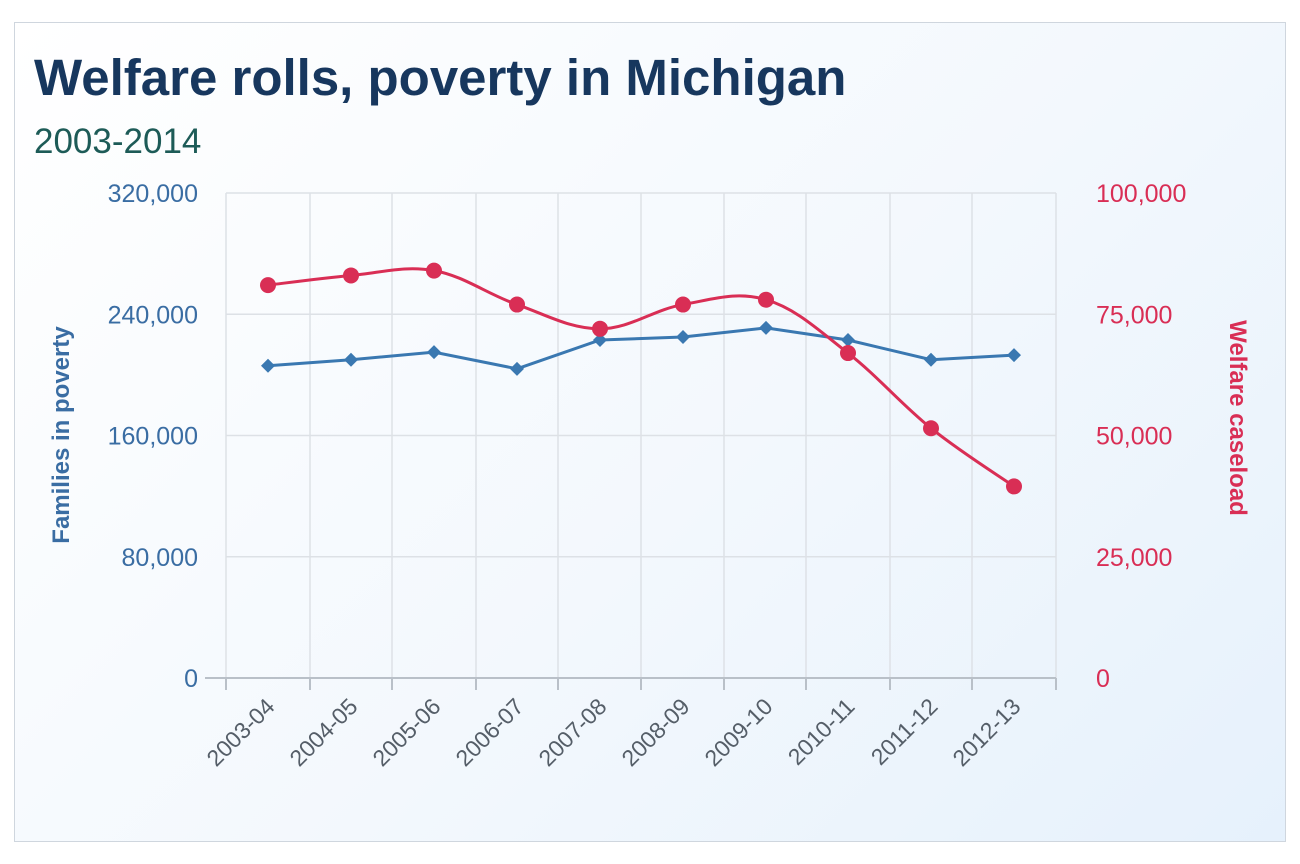 Image resolution: width=1300 pixels, height=864 pixels. Describe the element at coordinates (440, 77) in the screenshot. I see `chart-title: Welfare rolls, poverty in Michigan` at that location.